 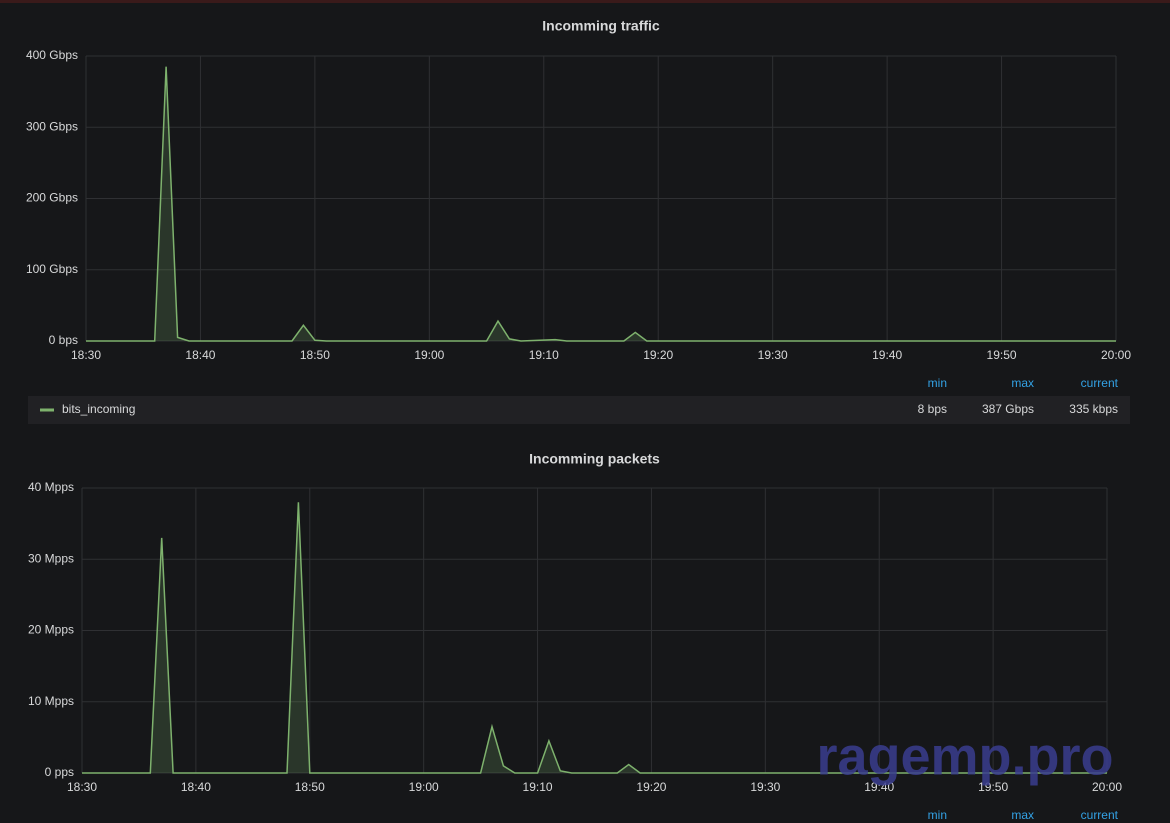 I want to click on top-border, so click(x=585, y=1).